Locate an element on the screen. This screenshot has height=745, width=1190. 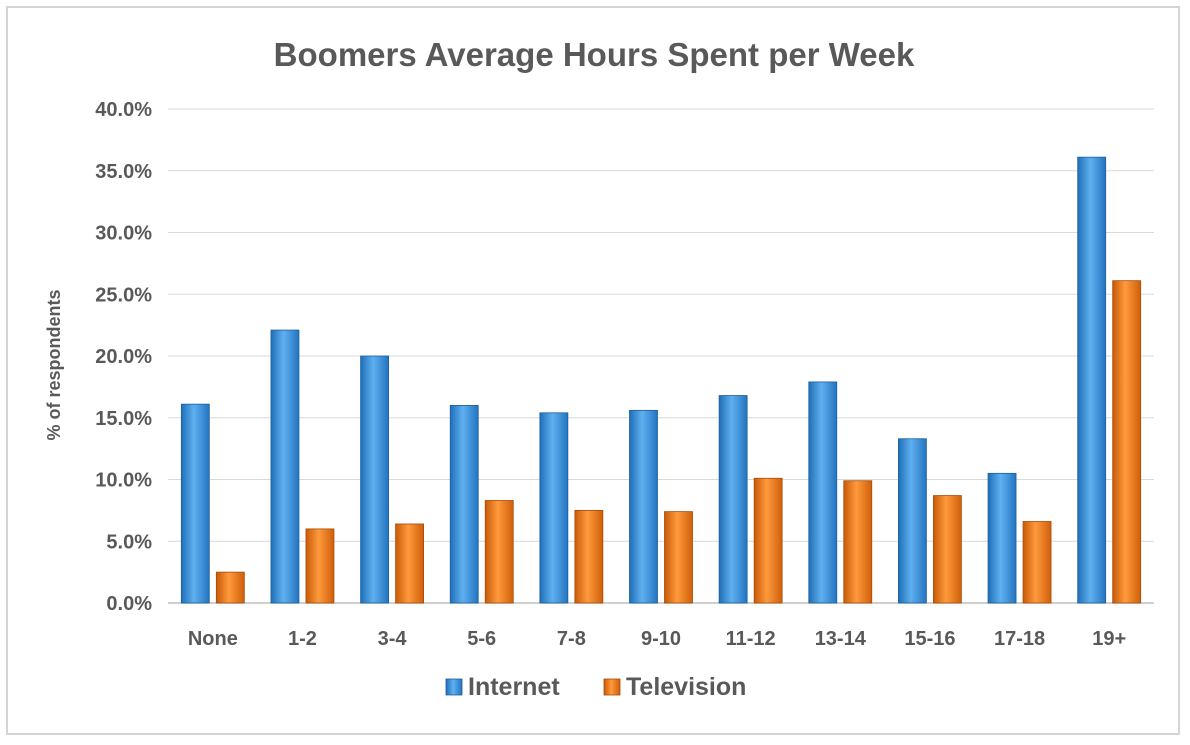
x-tick-label: 13-14 is located at coordinates (841, 639).